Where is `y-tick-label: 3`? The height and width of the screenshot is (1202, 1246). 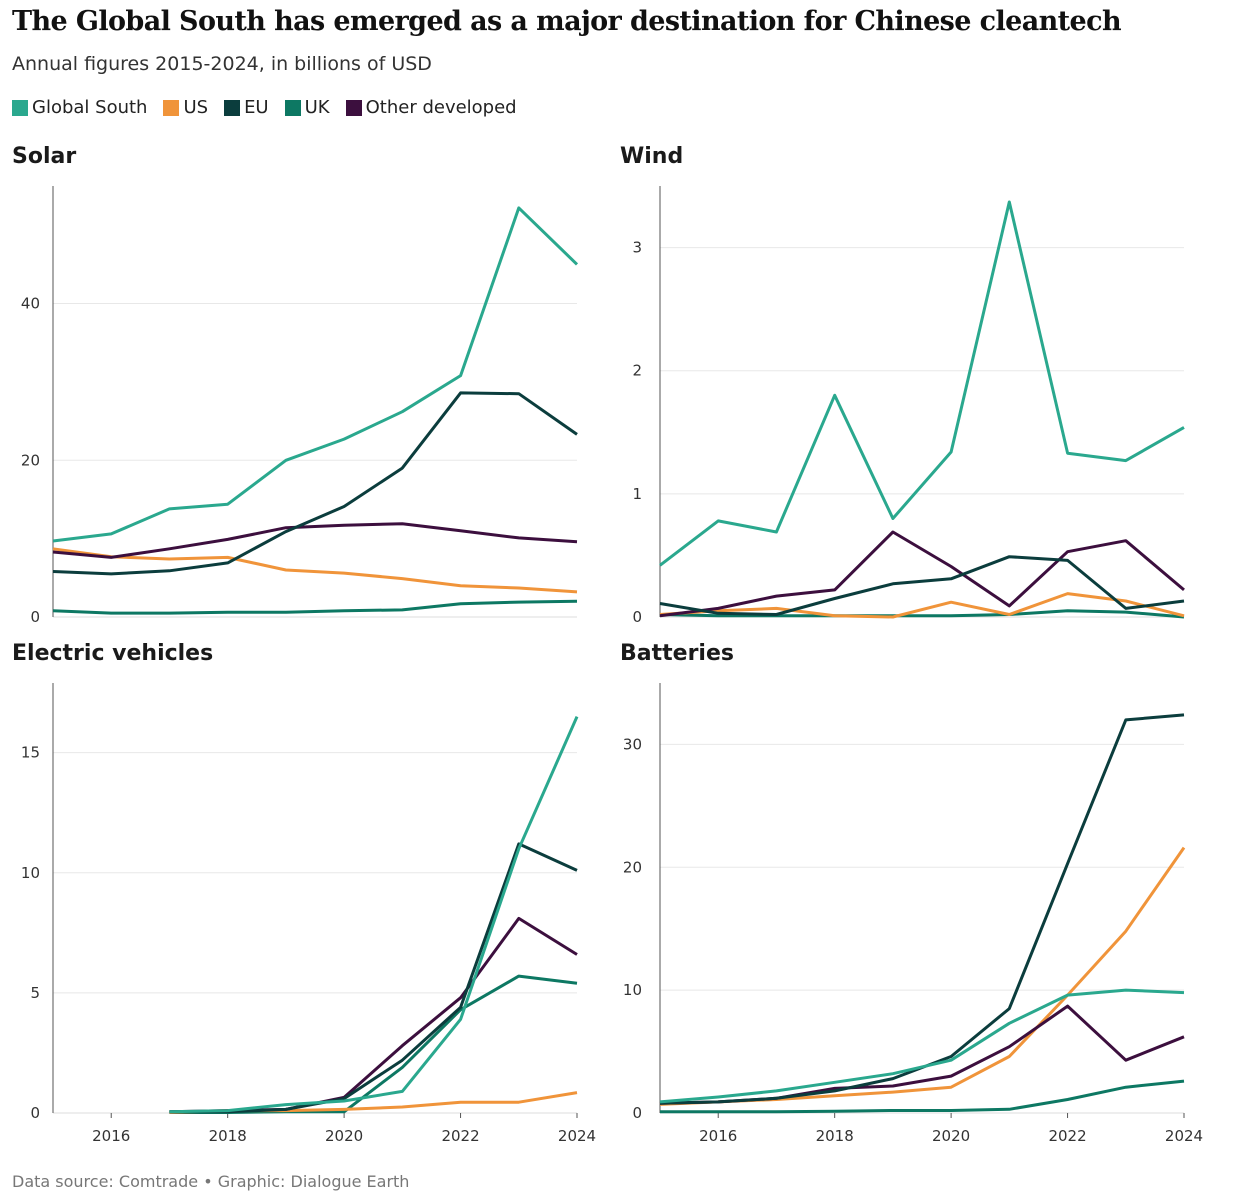 y-tick-label: 3 is located at coordinates (637, 248).